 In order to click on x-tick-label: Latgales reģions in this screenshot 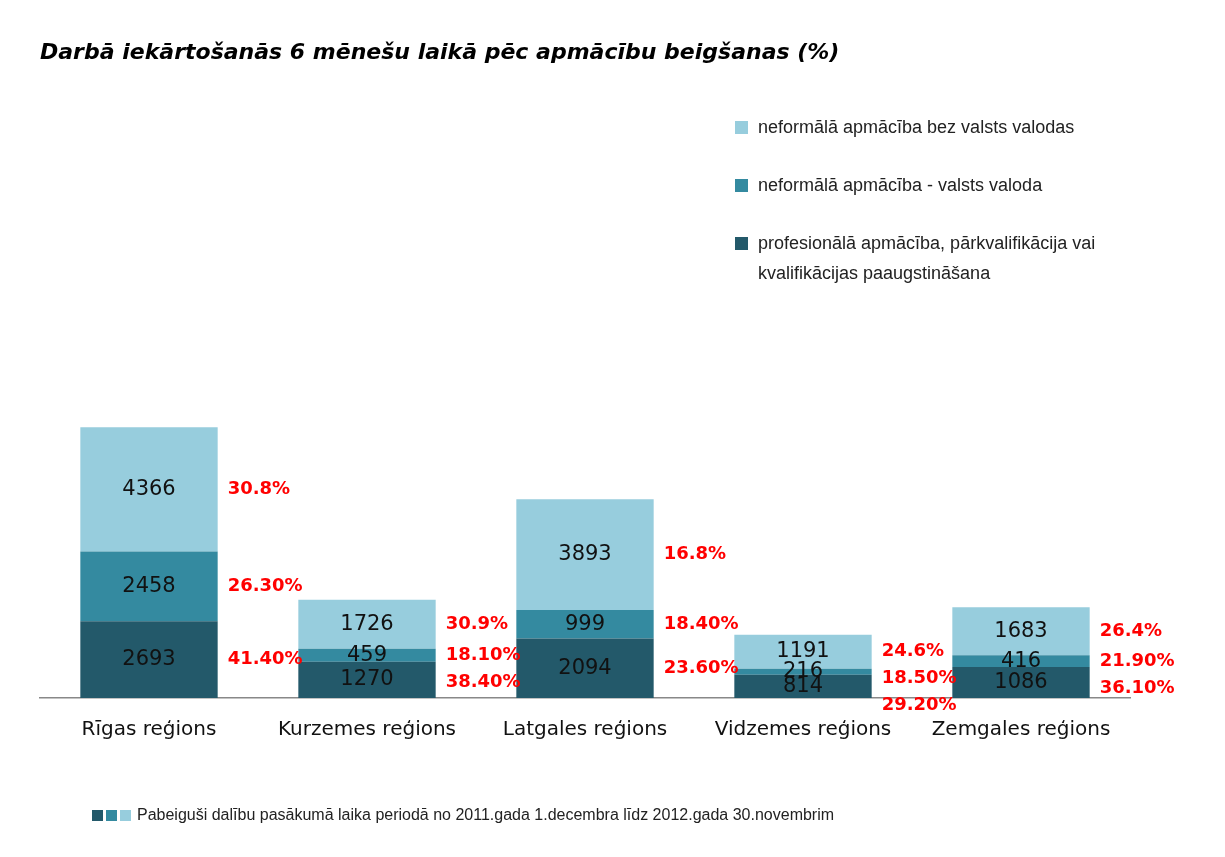, I will do `click(585, 728)`.